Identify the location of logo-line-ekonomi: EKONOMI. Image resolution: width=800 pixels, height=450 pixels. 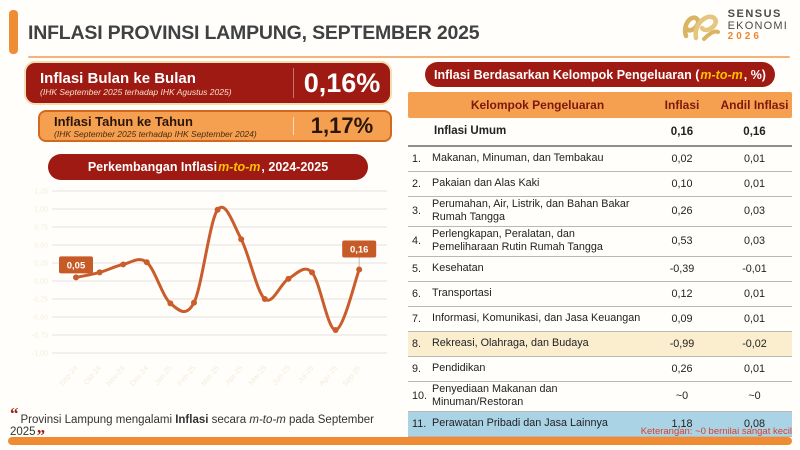
(757, 25).